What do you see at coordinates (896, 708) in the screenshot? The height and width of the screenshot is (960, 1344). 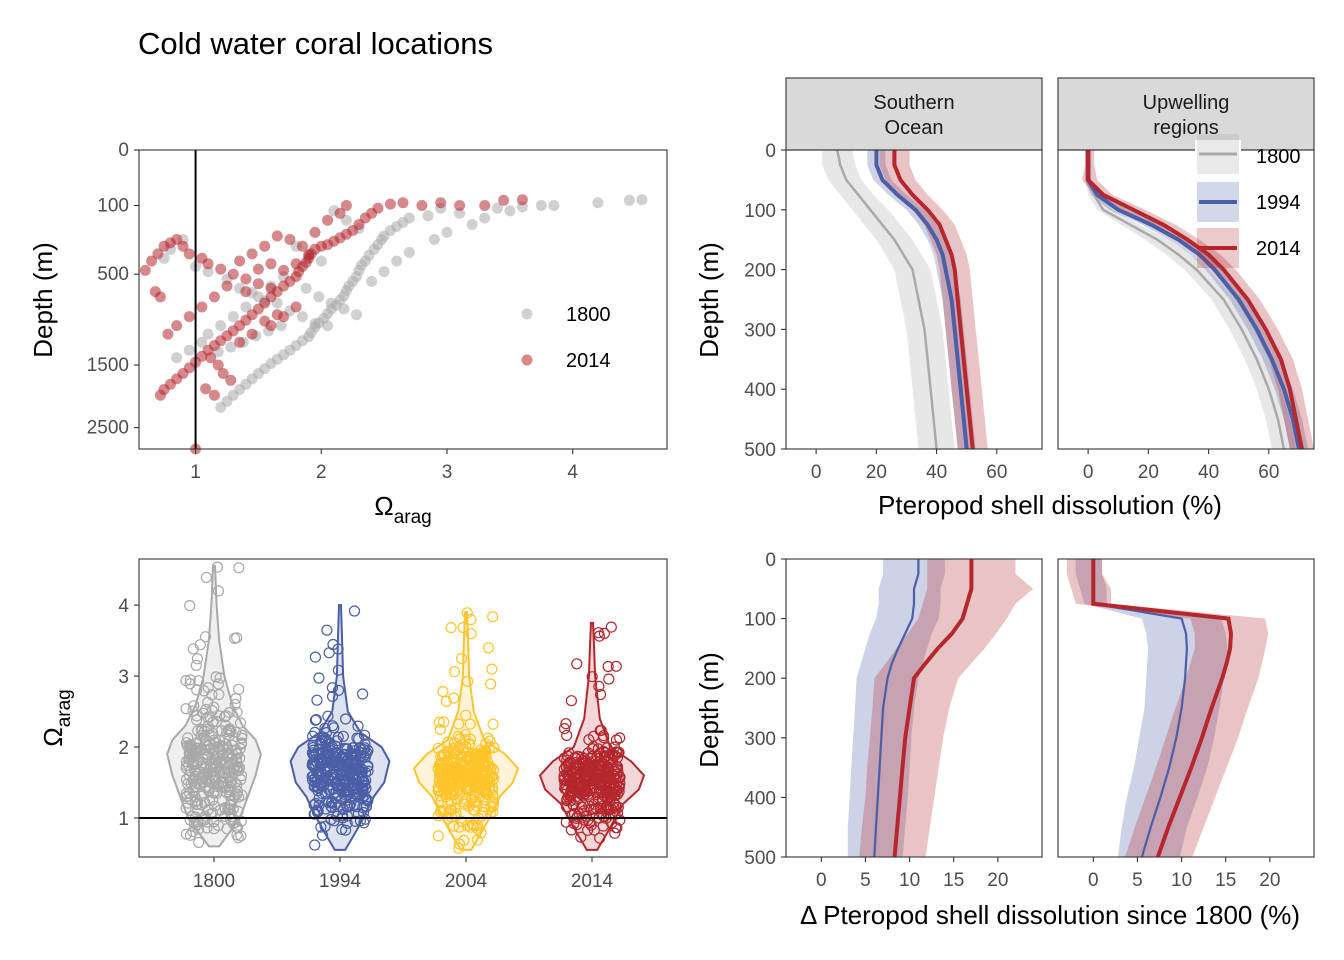 I see `line-1994` at bounding box center [896, 708].